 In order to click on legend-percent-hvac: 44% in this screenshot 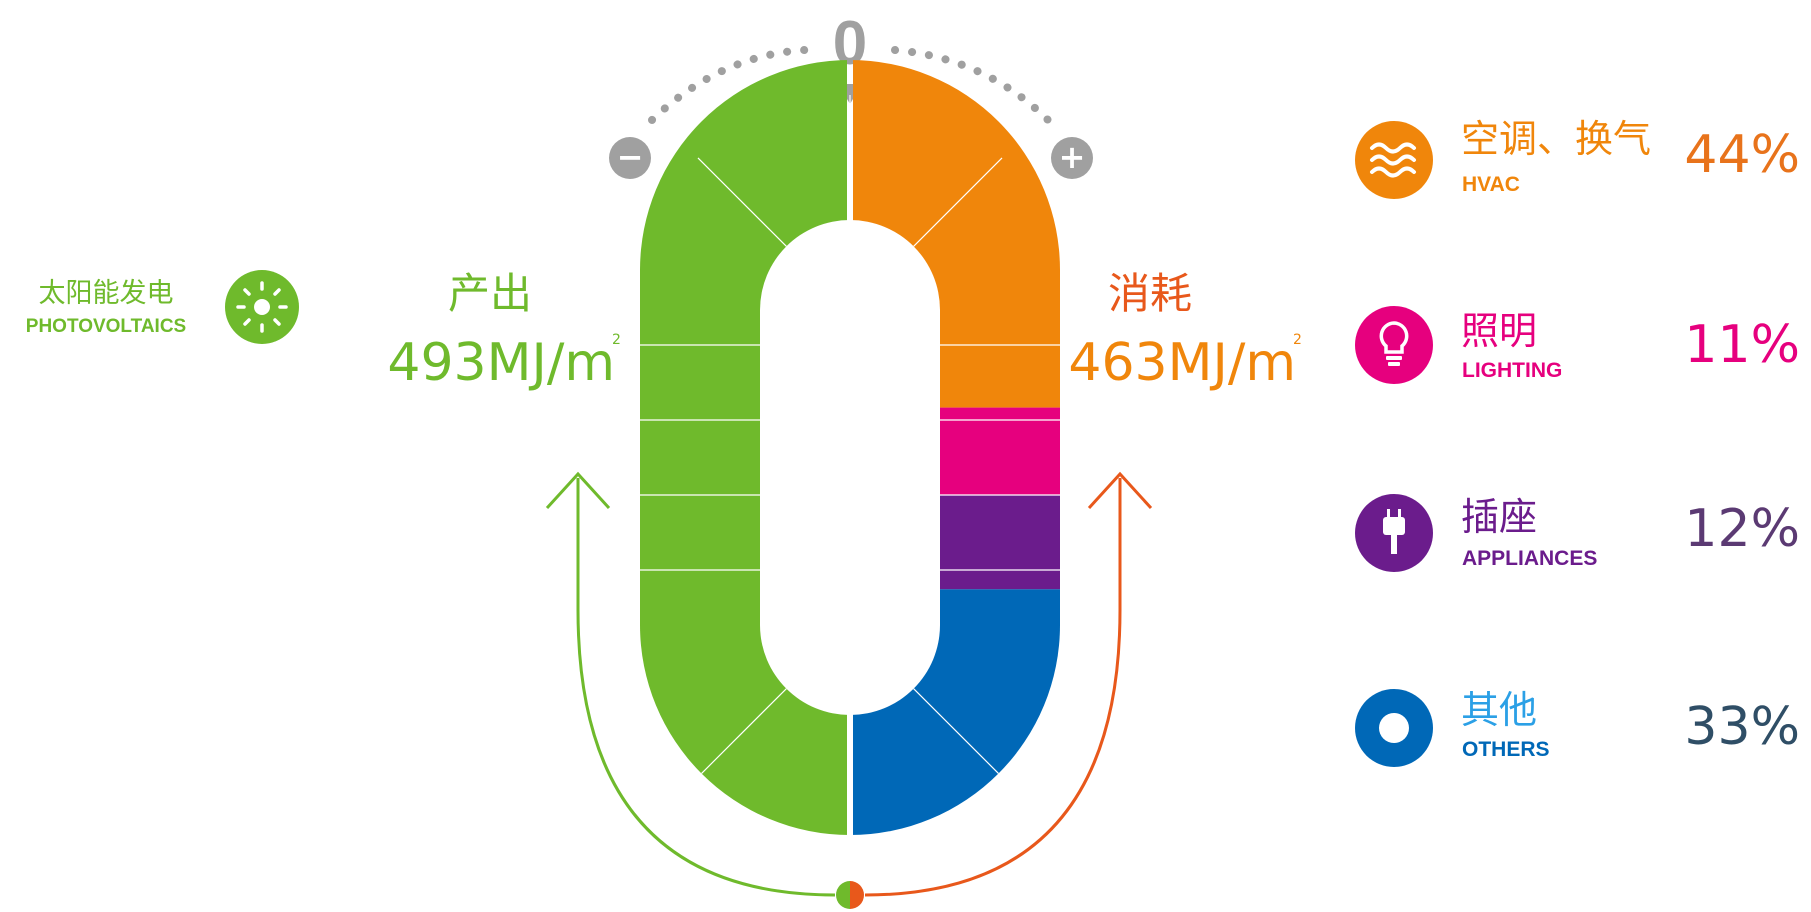, I will do `click(1742, 155)`.